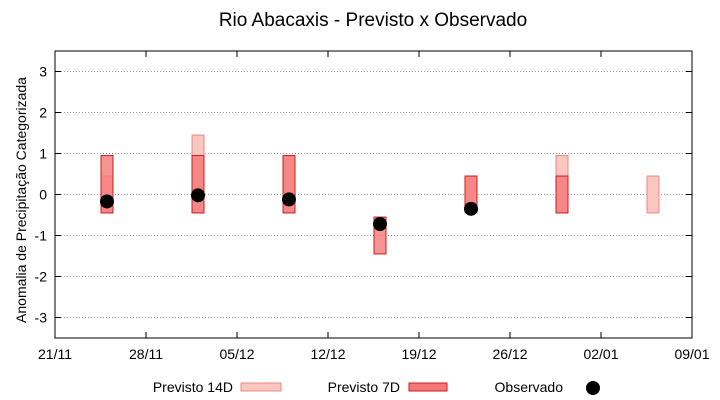  Describe the element at coordinates (600, 354) in the screenshot. I see `x-tick-label: 02/01` at that location.